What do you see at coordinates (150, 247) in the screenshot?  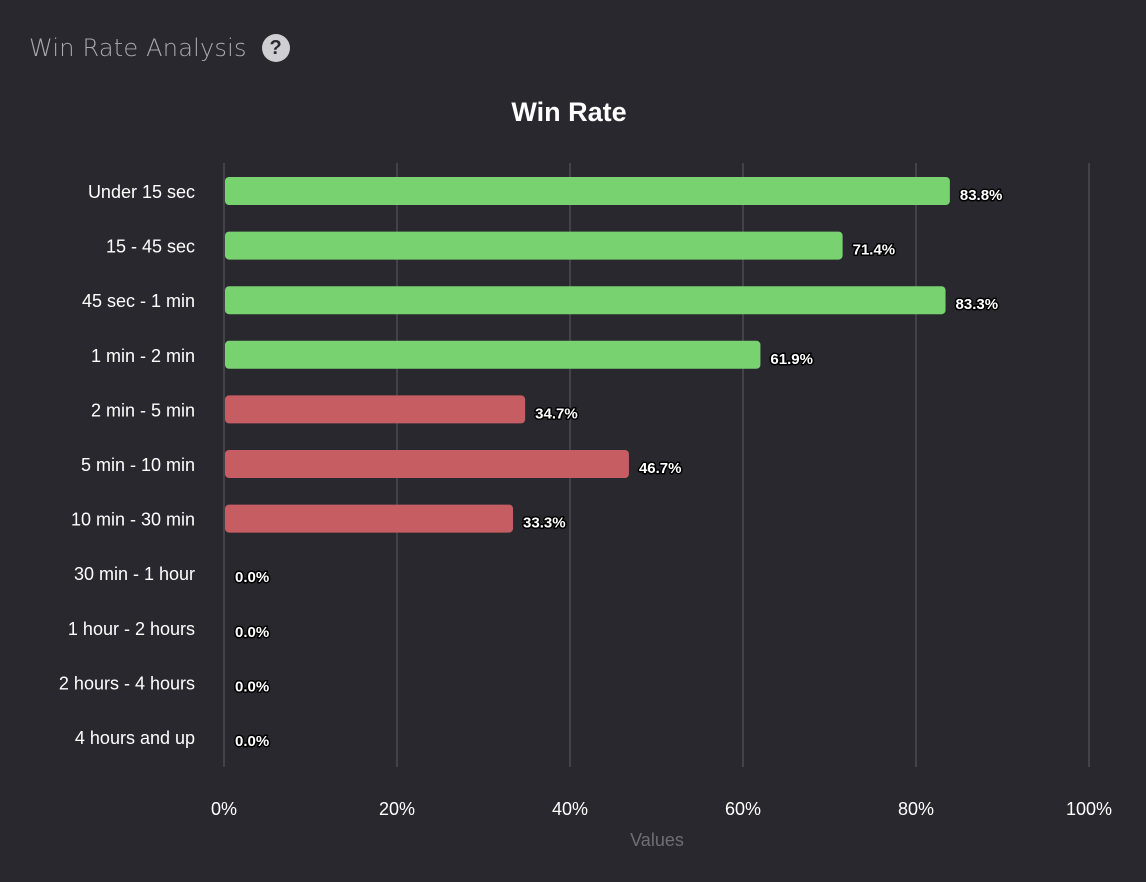 I see `category-label: 15 - 45 sec` at bounding box center [150, 247].